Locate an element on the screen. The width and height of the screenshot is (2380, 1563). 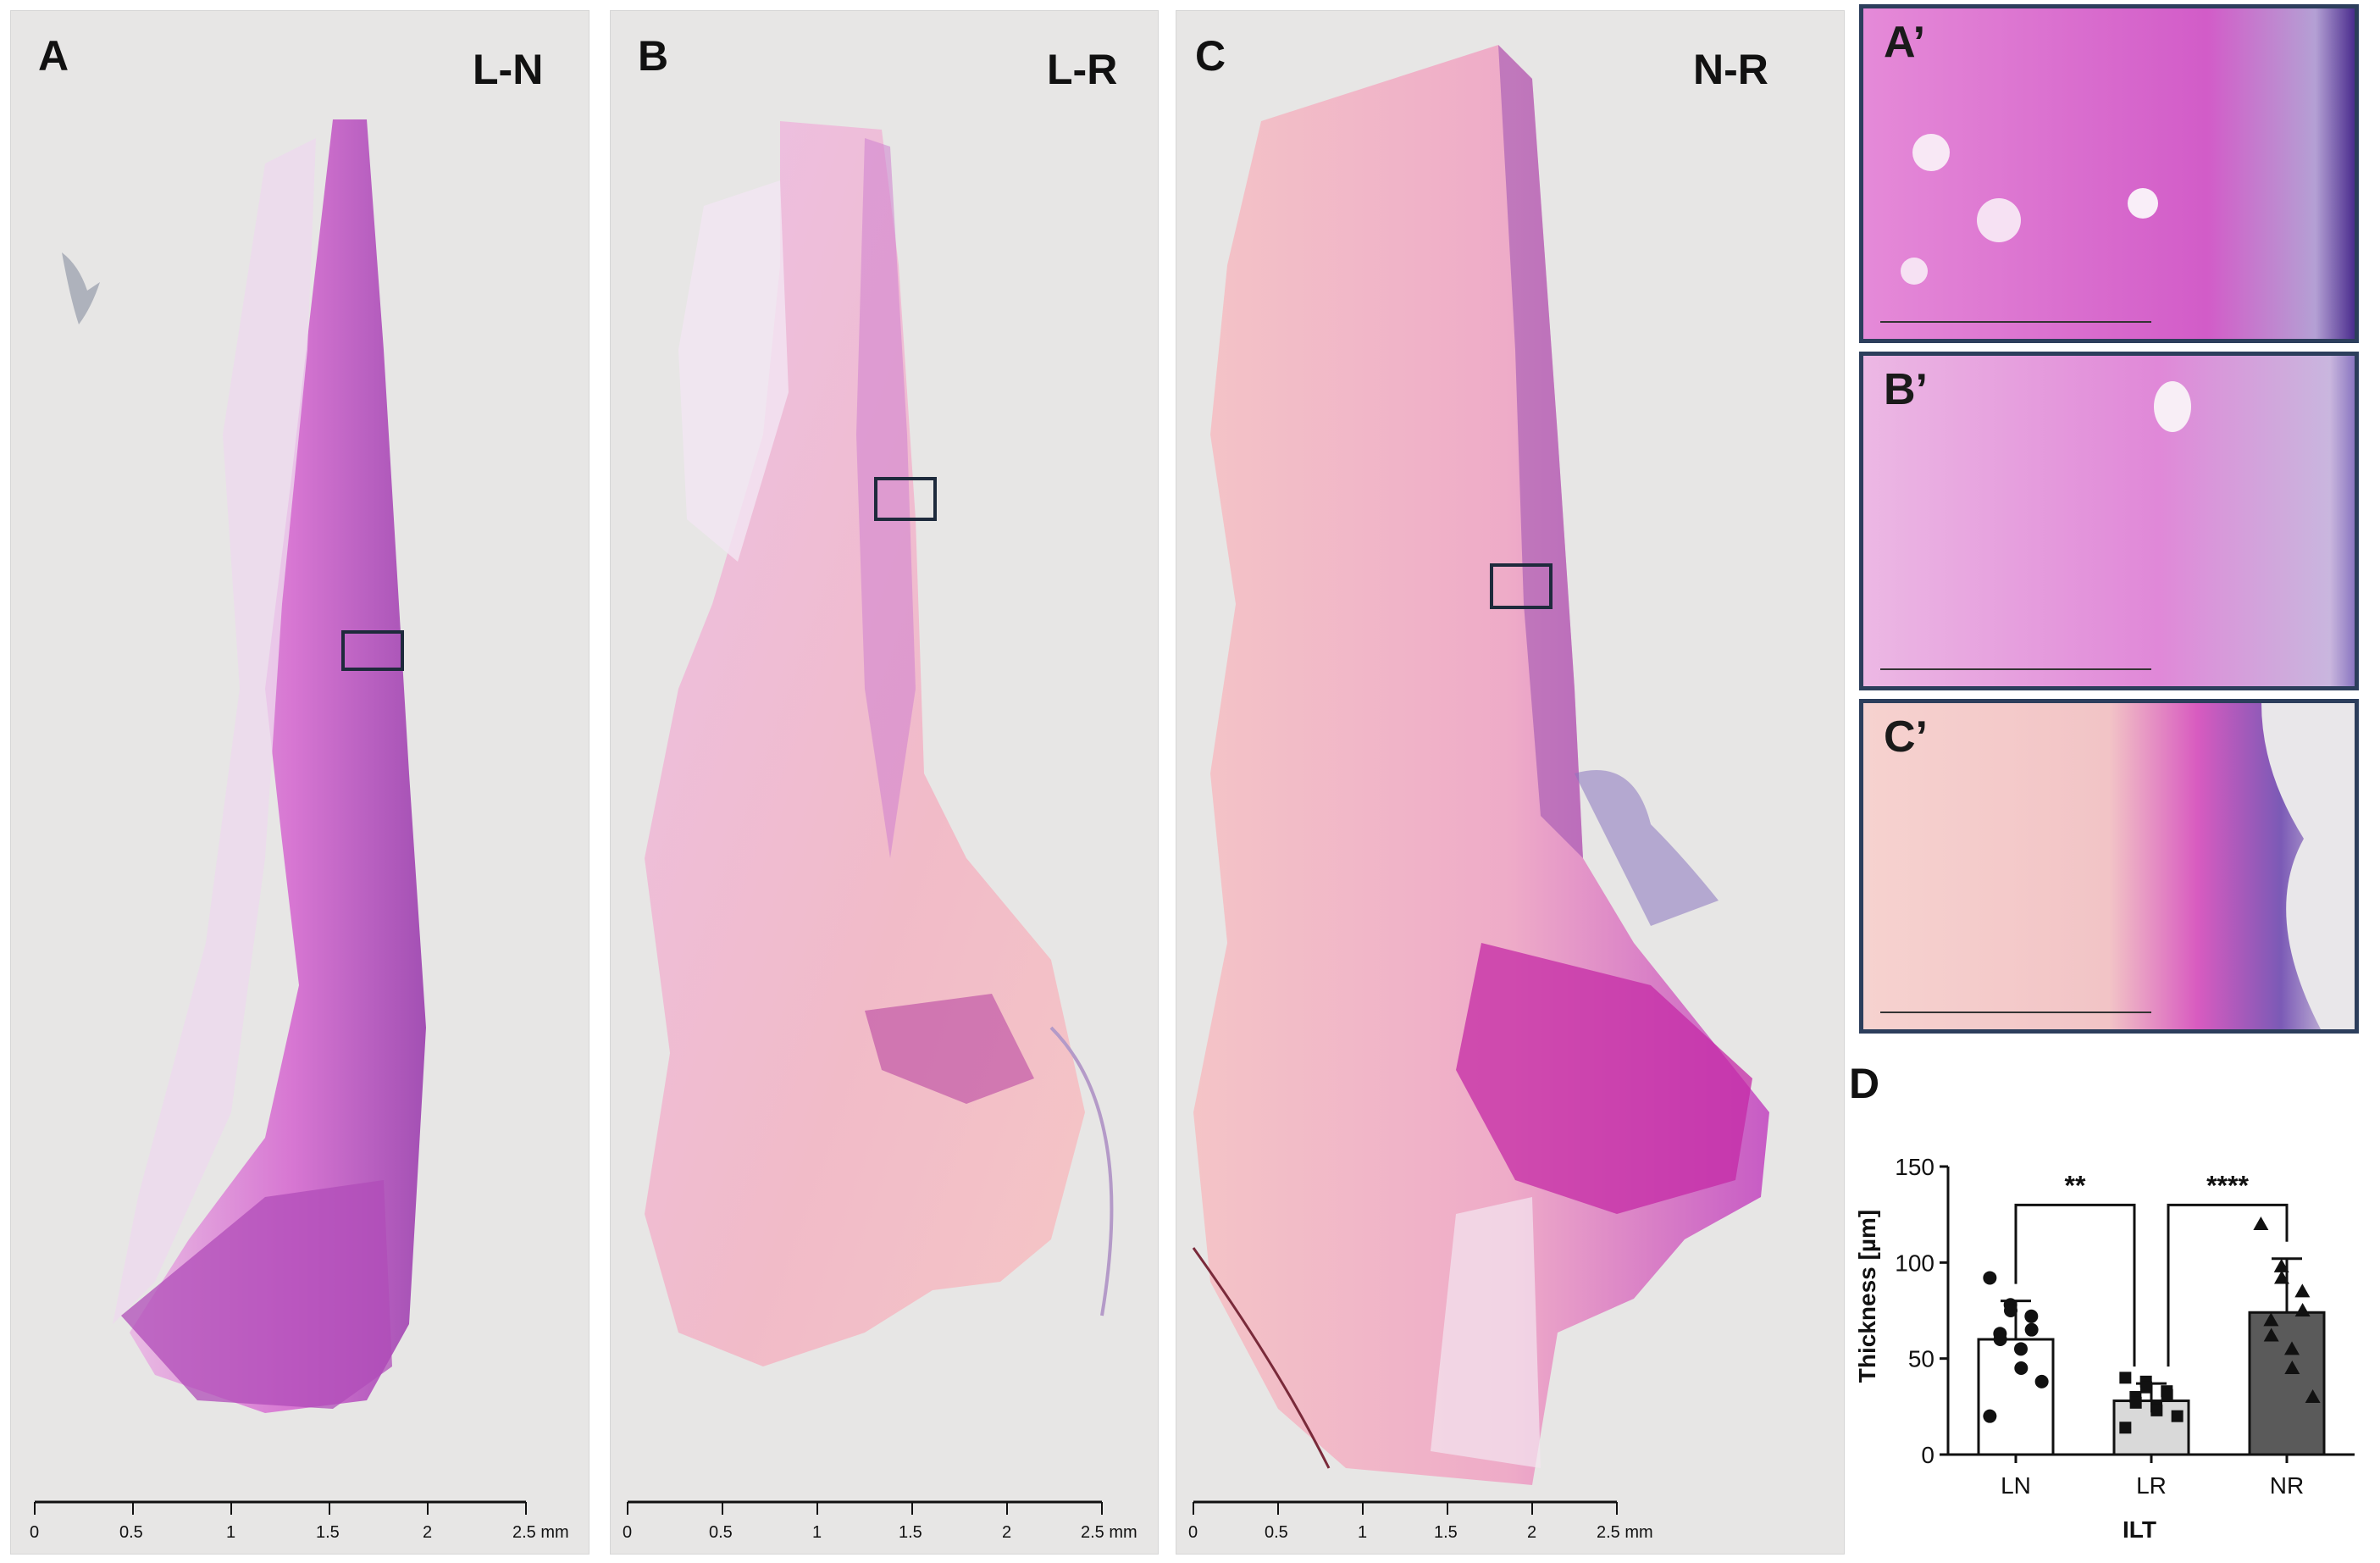
region-label-a: L-N is located at coordinates (509, 69).